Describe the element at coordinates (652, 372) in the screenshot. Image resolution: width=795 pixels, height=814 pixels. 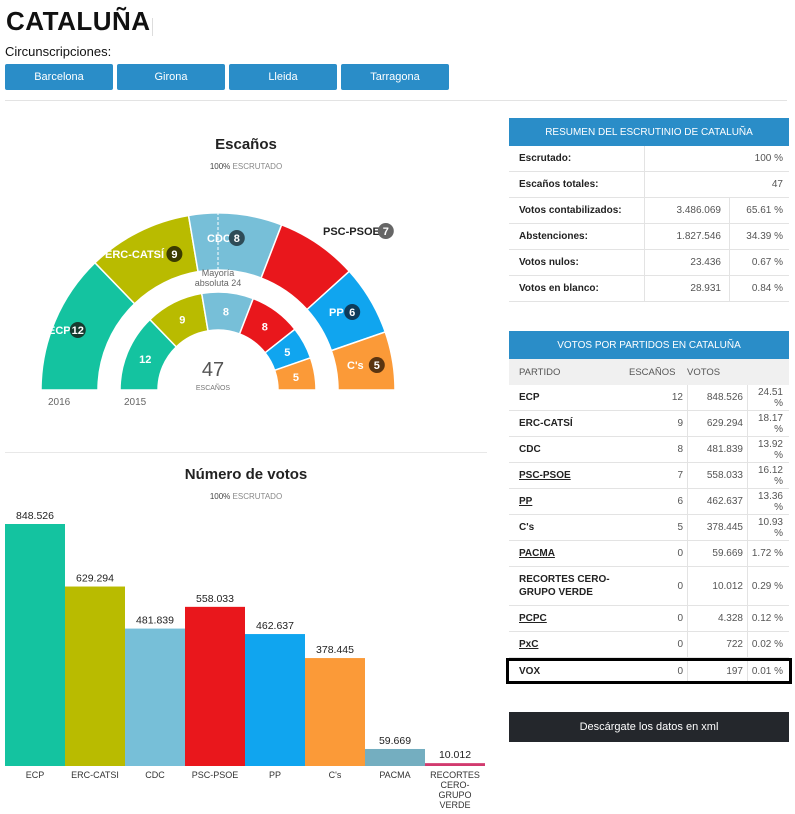
I see `column-seats: ESCAÑOS` at that location.